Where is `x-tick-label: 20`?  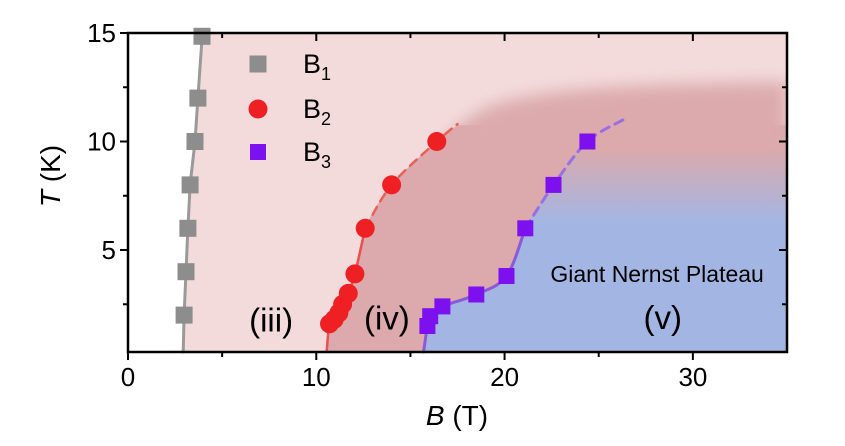
x-tick-label: 20 is located at coordinates (504, 377).